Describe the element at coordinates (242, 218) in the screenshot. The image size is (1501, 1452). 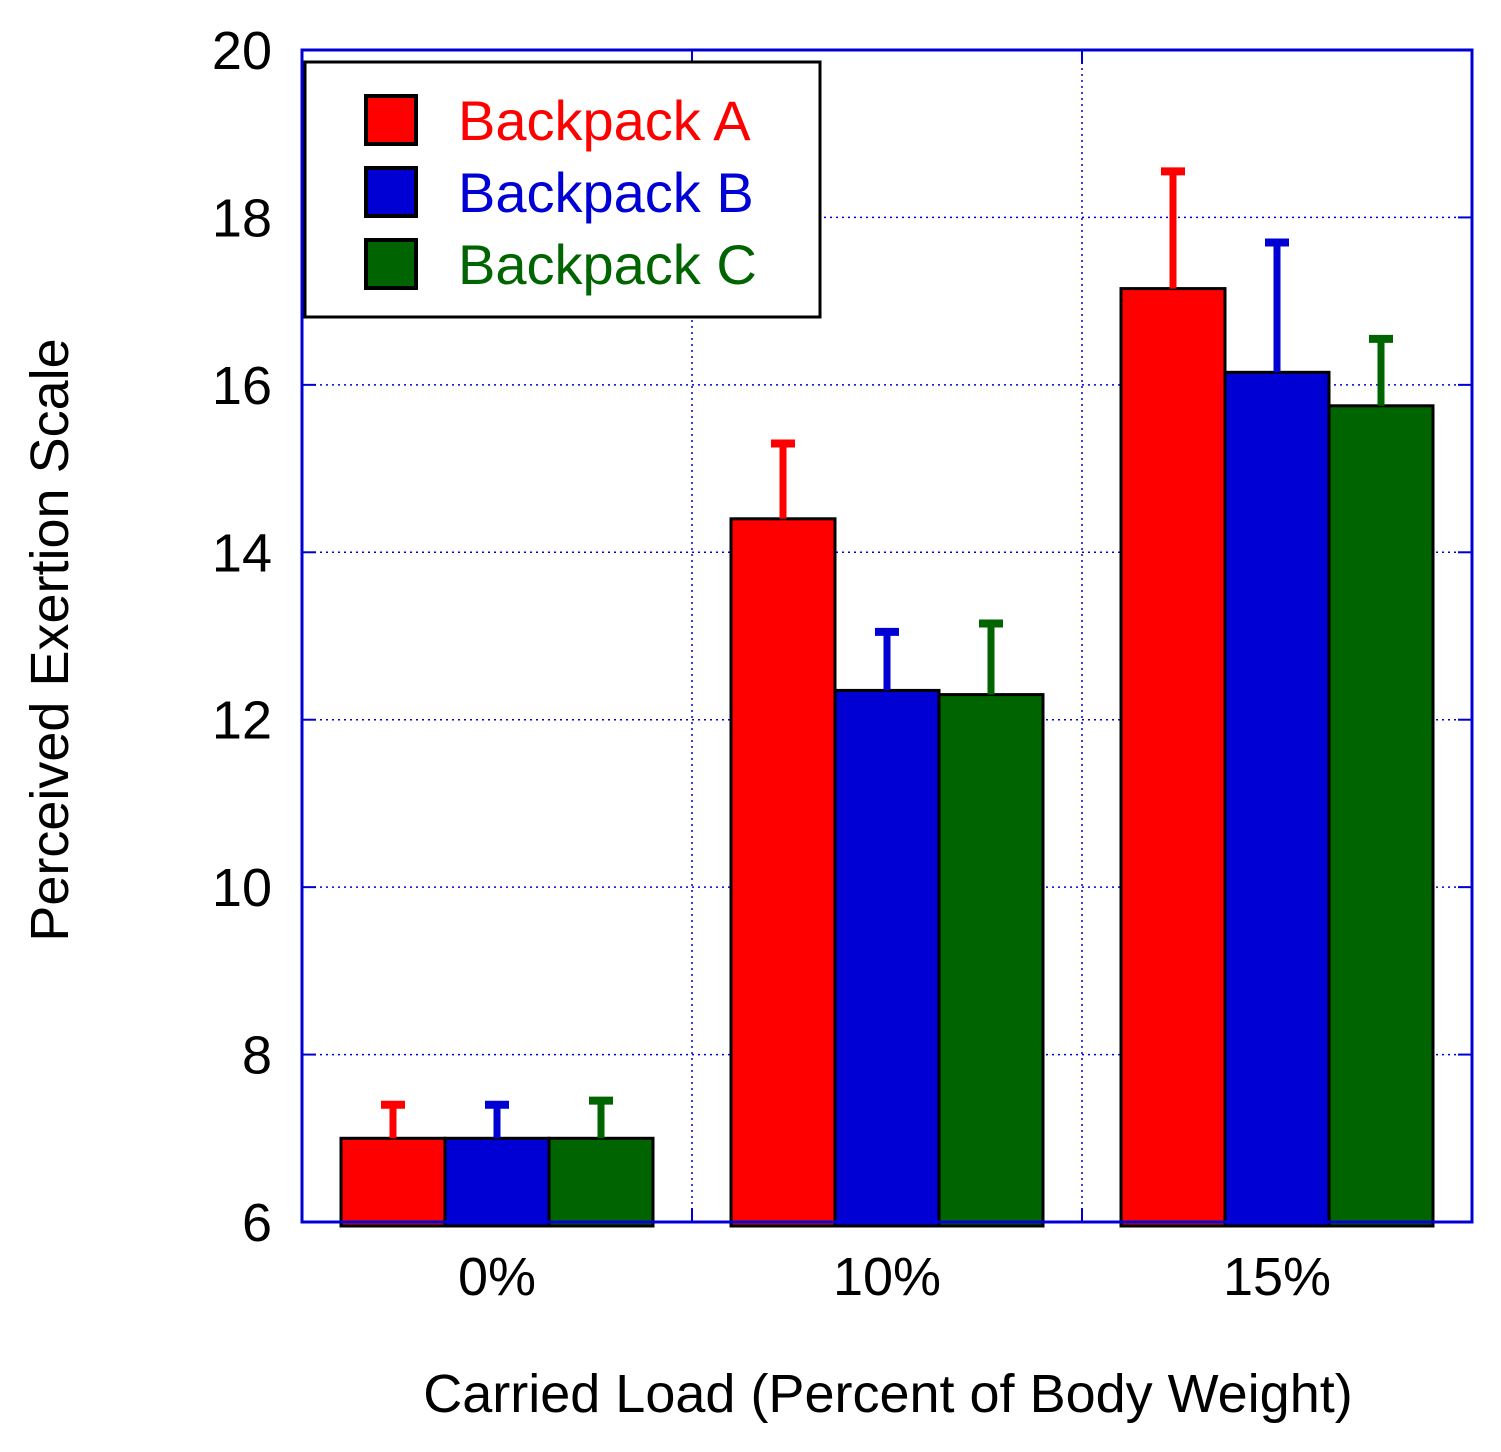
I see `y-tick-label: 18` at that location.